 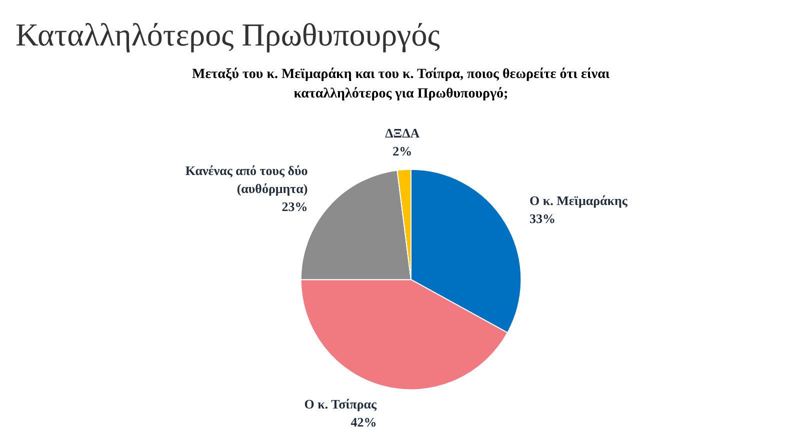 I want to click on data-label: 2%, so click(x=402, y=151).